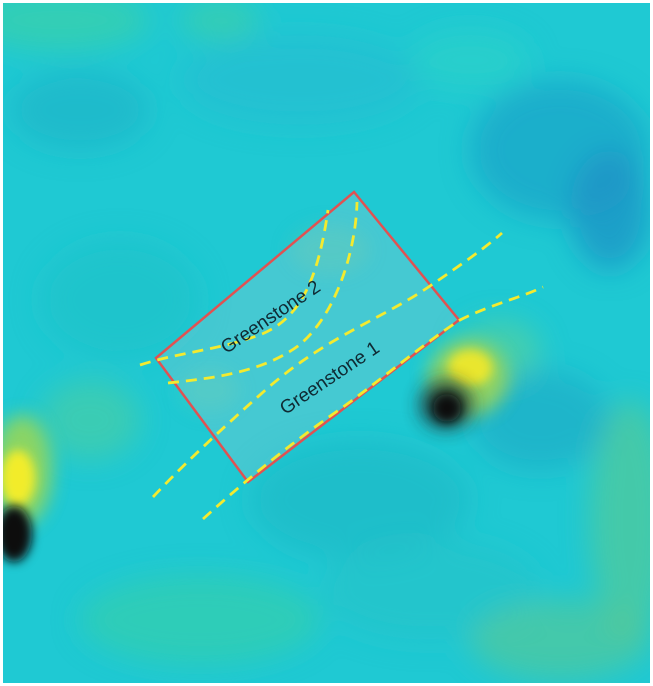  I want to click on right-anomaly, so click(464, 384).